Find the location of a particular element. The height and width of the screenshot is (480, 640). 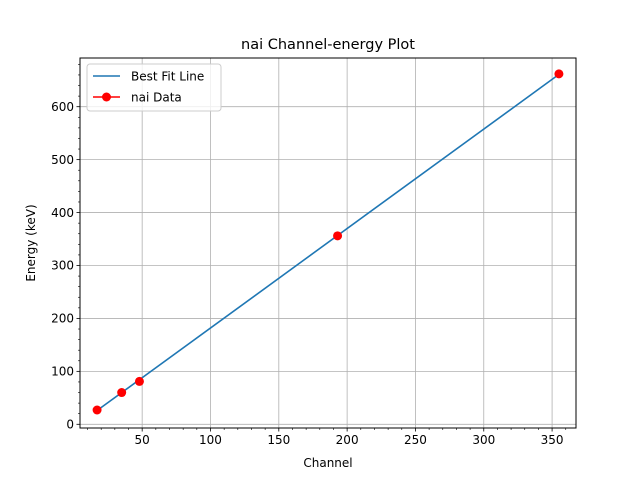

legend-label-data: nai Data is located at coordinates (156, 98).